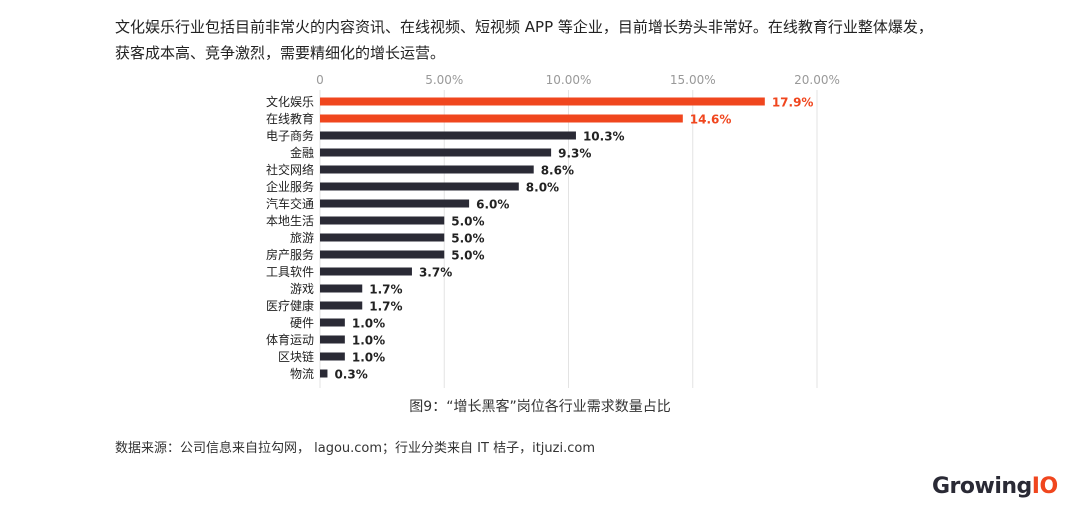 Image resolution: width=1080 pixels, height=521 pixels. I want to click on logo-main: Growing, so click(982, 486).